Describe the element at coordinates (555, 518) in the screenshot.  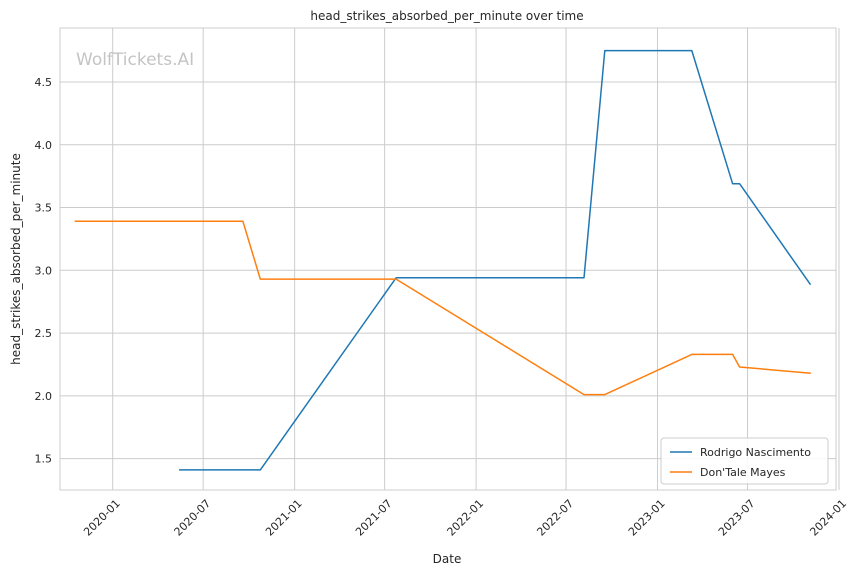
I see `x-tick-label: 2022-07` at that location.